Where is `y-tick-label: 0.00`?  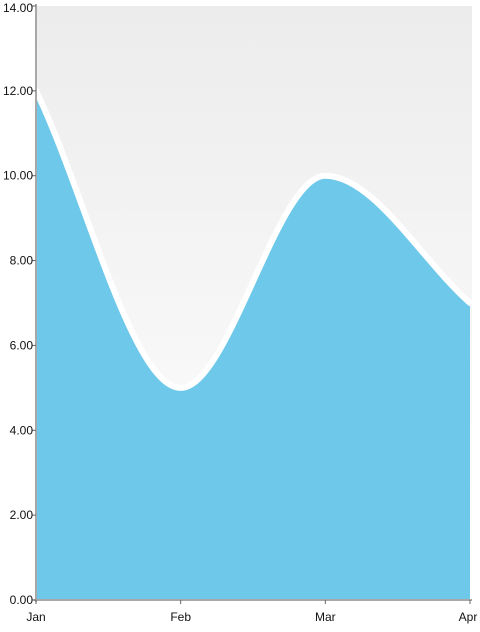
y-tick-label: 0.00 is located at coordinates (22, 600).